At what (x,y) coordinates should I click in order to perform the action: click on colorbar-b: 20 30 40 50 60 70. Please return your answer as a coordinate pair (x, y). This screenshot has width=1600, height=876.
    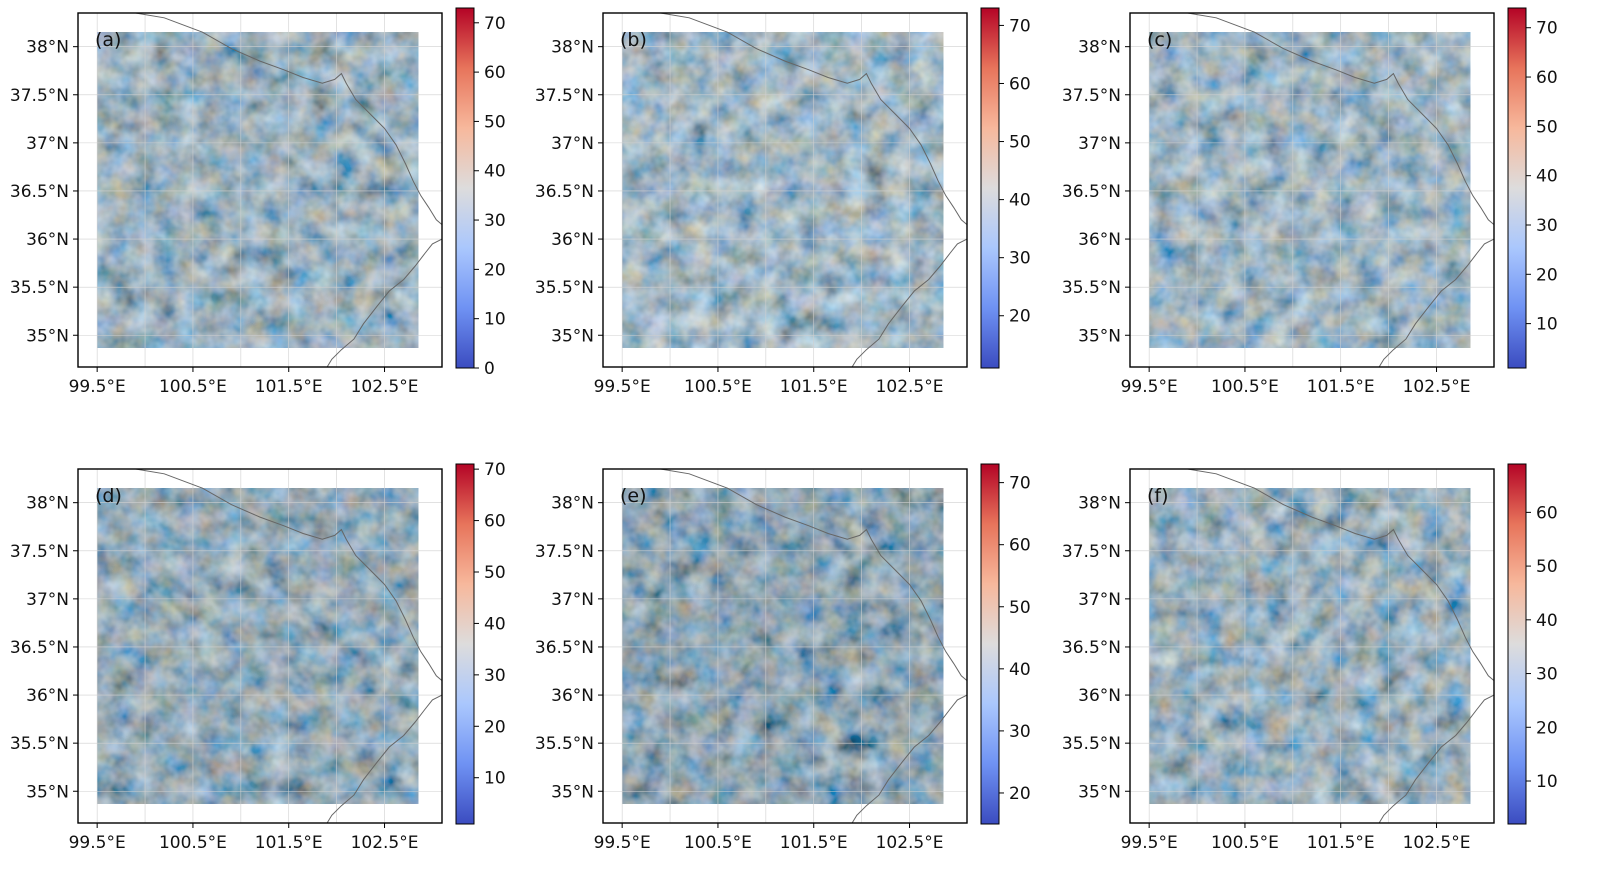
    Looking at the image, I should click on (1005, 188).